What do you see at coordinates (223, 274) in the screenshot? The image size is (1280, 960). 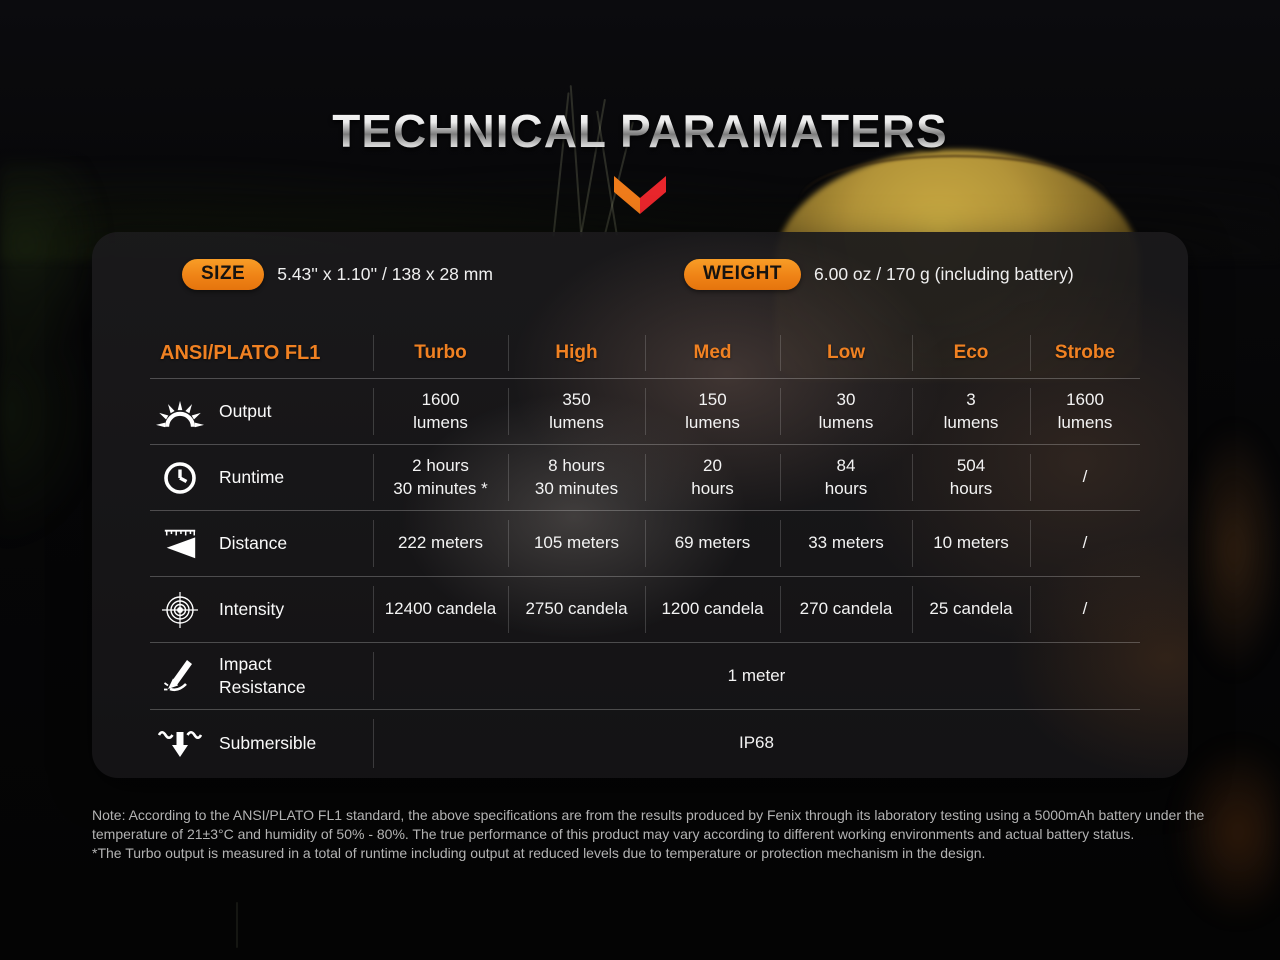 I see `size-badge: SIZE` at bounding box center [223, 274].